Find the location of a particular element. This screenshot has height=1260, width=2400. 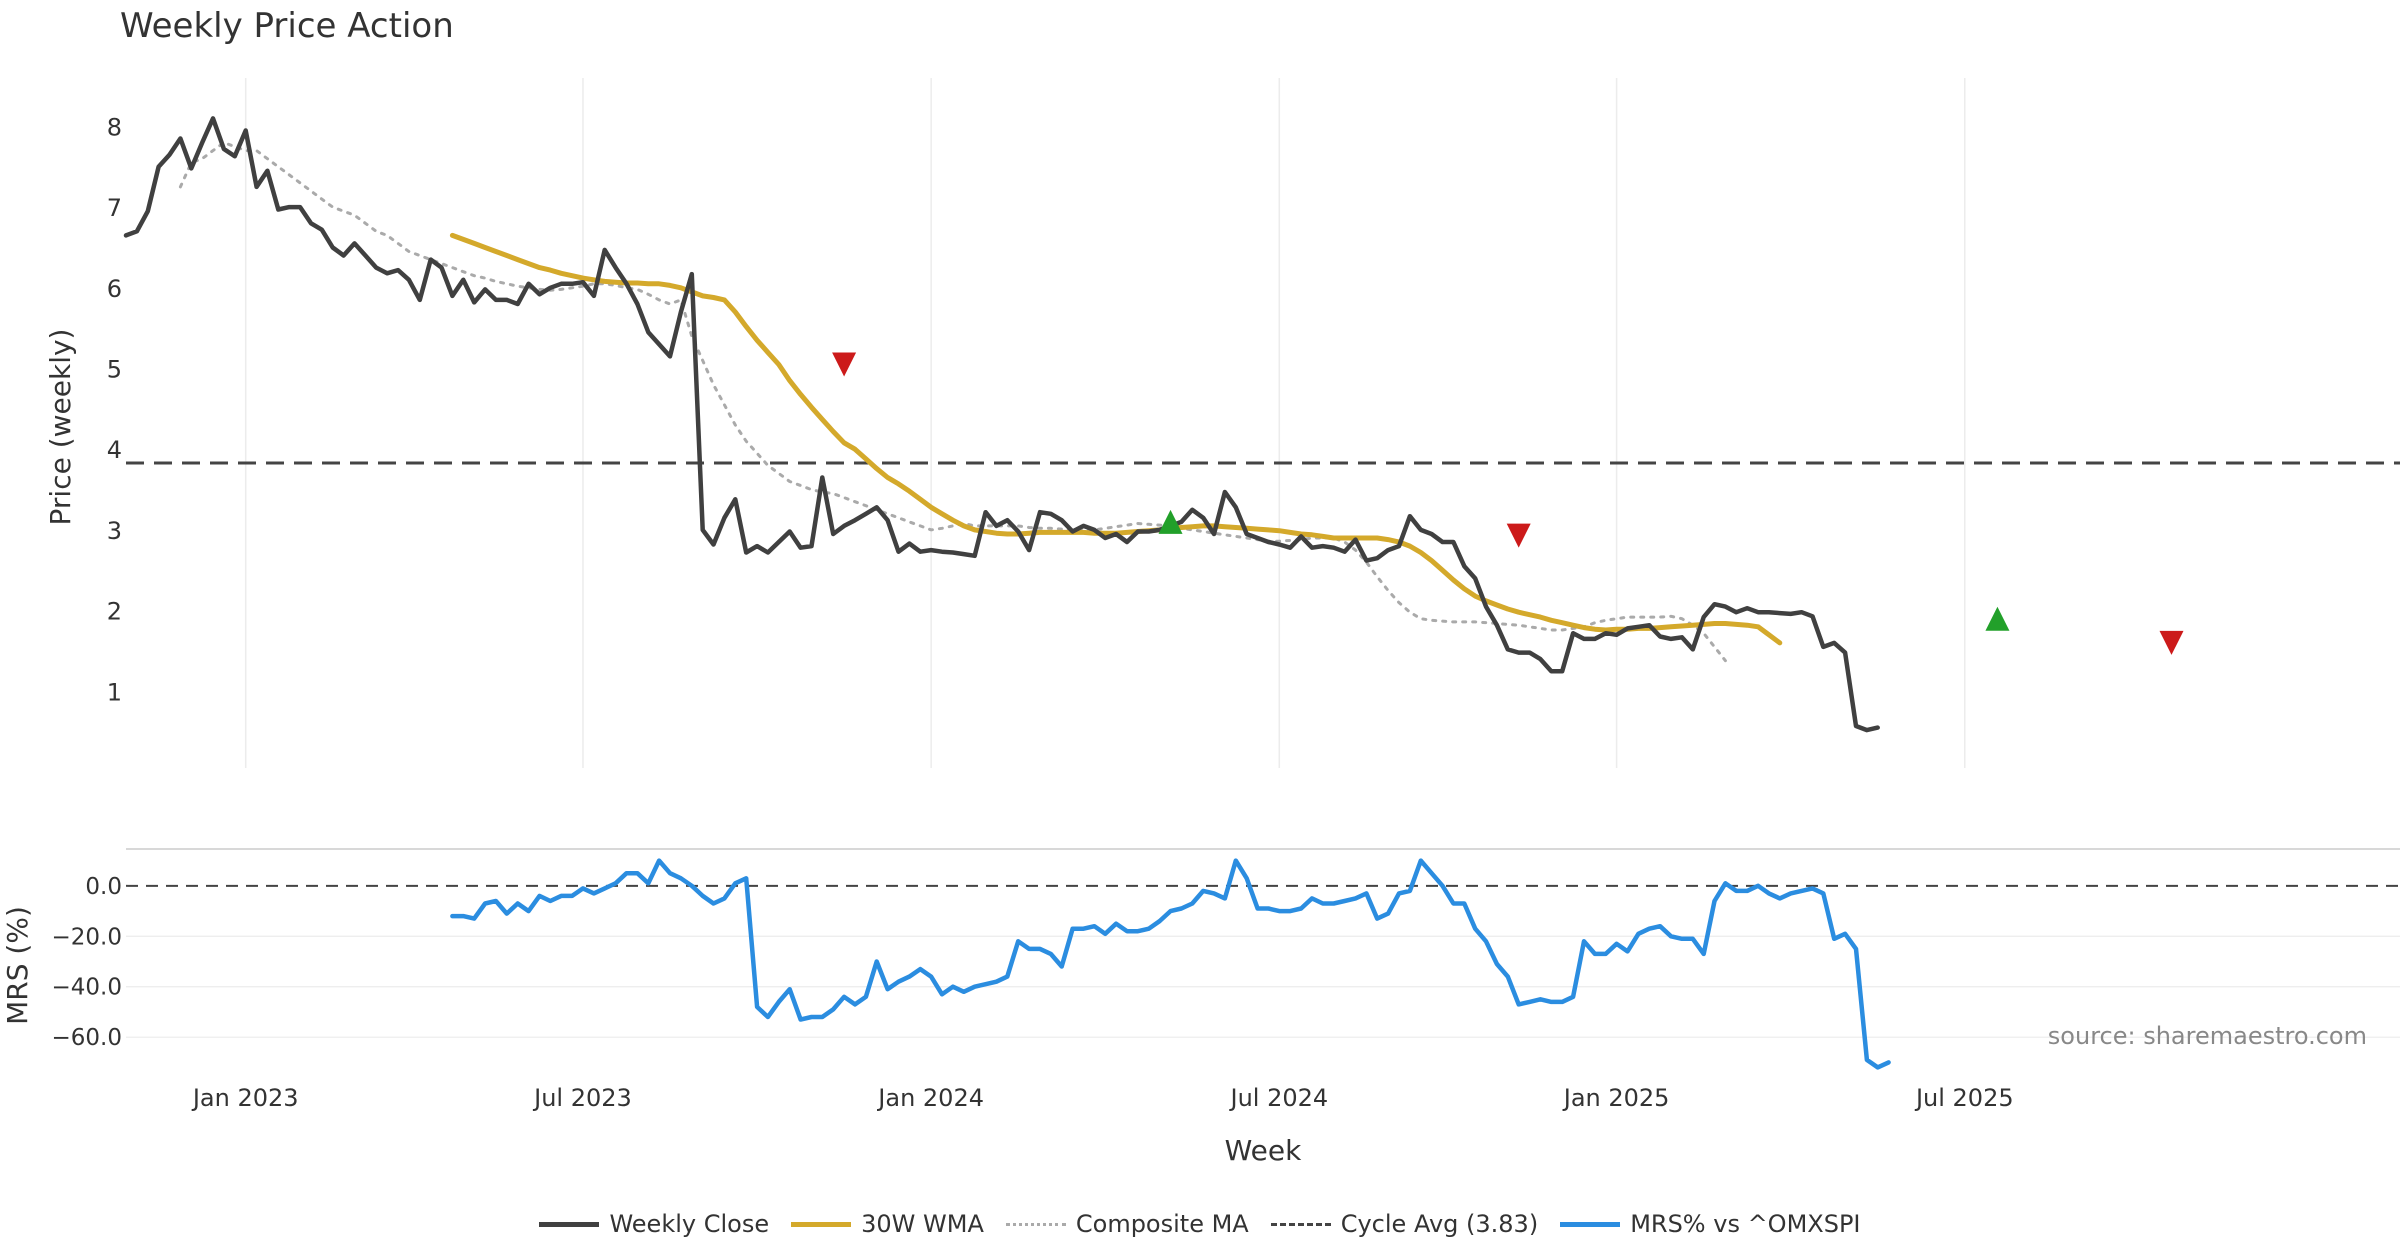

legend-item-wma: 30W WMA is located at coordinates (887, 1224).